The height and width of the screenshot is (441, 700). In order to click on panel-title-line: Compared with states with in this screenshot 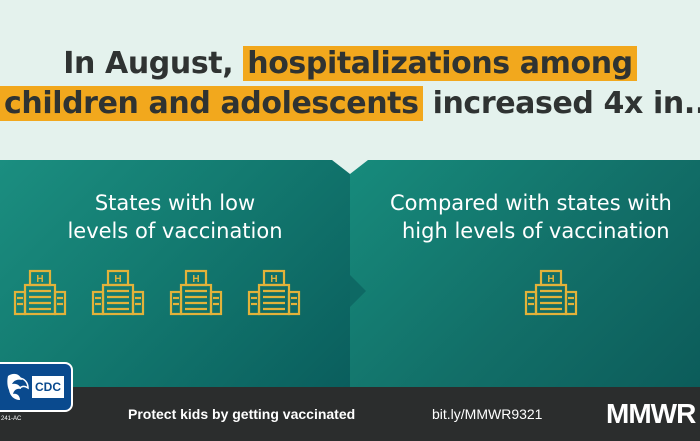, I will do `click(531, 203)`.